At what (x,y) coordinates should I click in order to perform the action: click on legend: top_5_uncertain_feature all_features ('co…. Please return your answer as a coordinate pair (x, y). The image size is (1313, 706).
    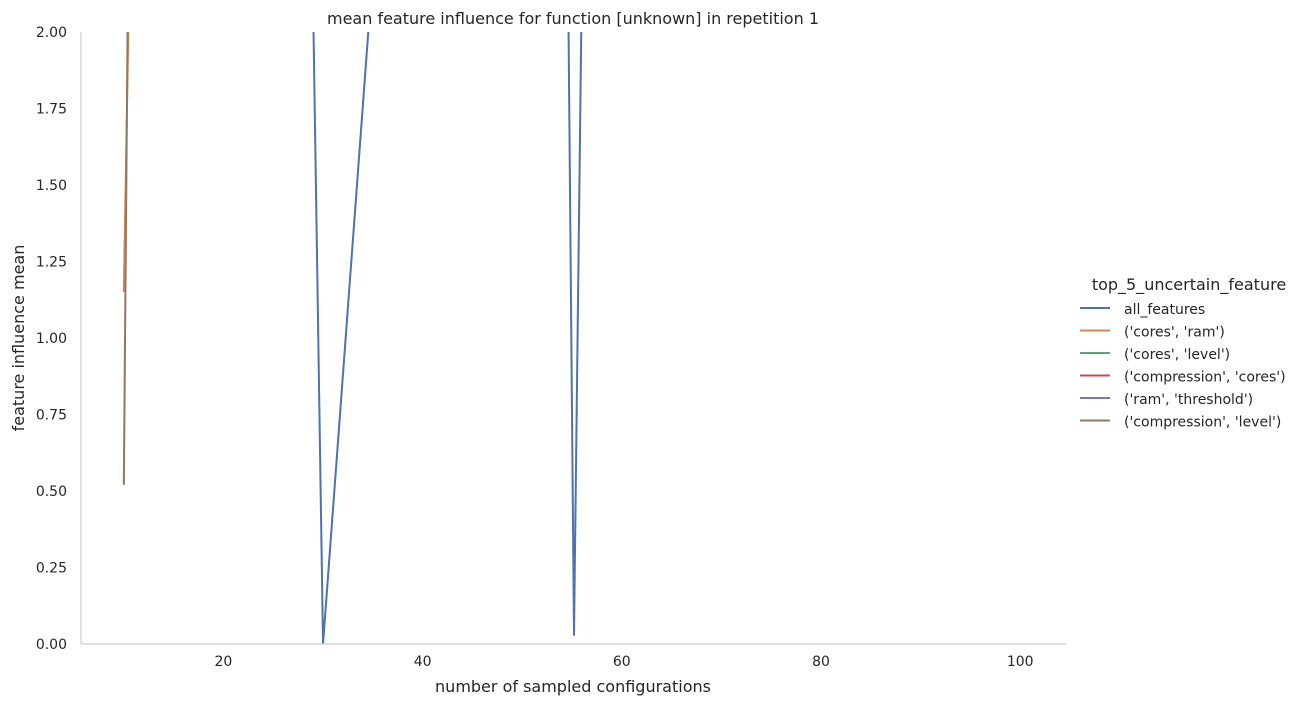
    Looking at the image, I should click on (1183, 353).